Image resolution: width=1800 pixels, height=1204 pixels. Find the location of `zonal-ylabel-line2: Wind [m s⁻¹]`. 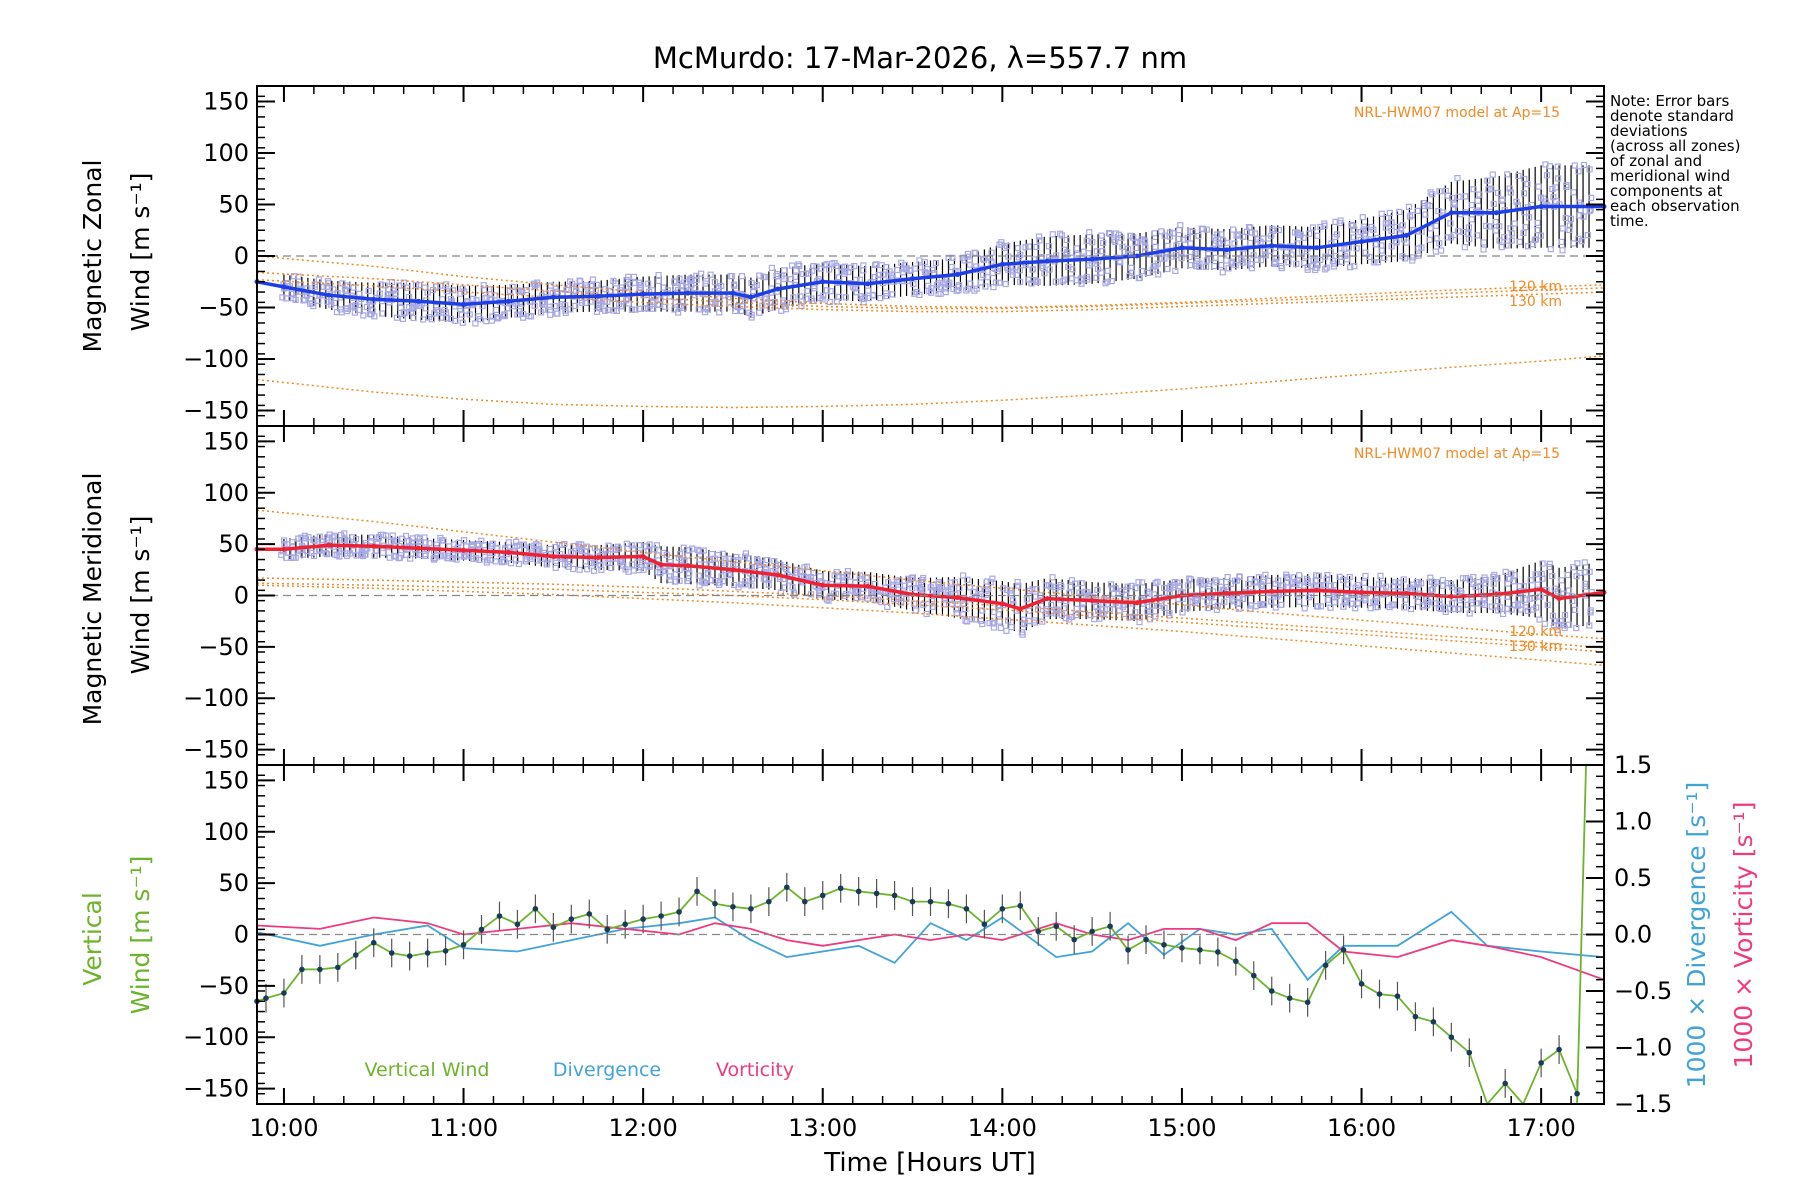

zonal-ylabel-line2: Wind [m s⁻¹] is located at coordinates (140, 252).